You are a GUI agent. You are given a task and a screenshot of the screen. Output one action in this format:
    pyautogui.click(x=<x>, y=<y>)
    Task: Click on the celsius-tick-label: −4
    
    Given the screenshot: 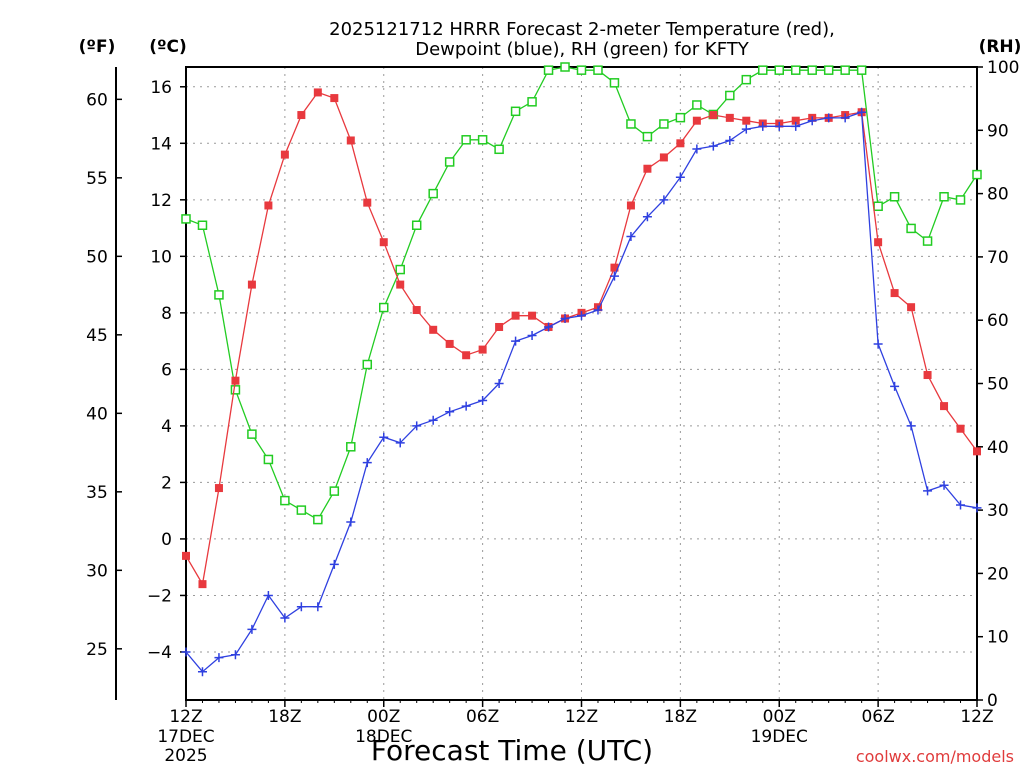 What is the action you would take?
    pyautogui.click(x=159, y=653)
    